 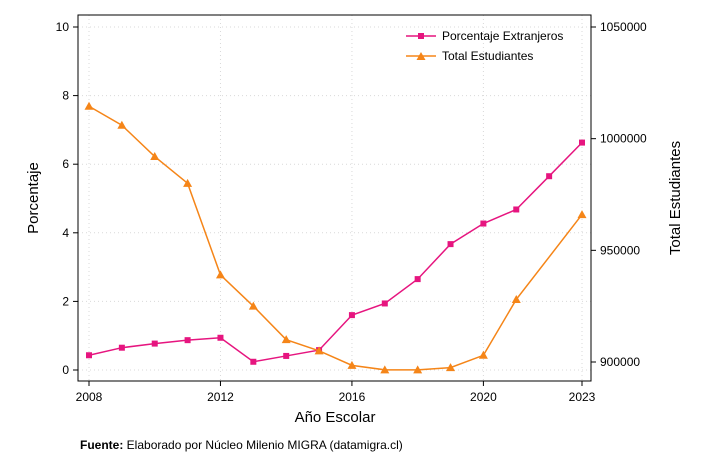 I want to click on legend: Porcentaje Extranjeros Total Estudiantes, so click(x=484, y=46).